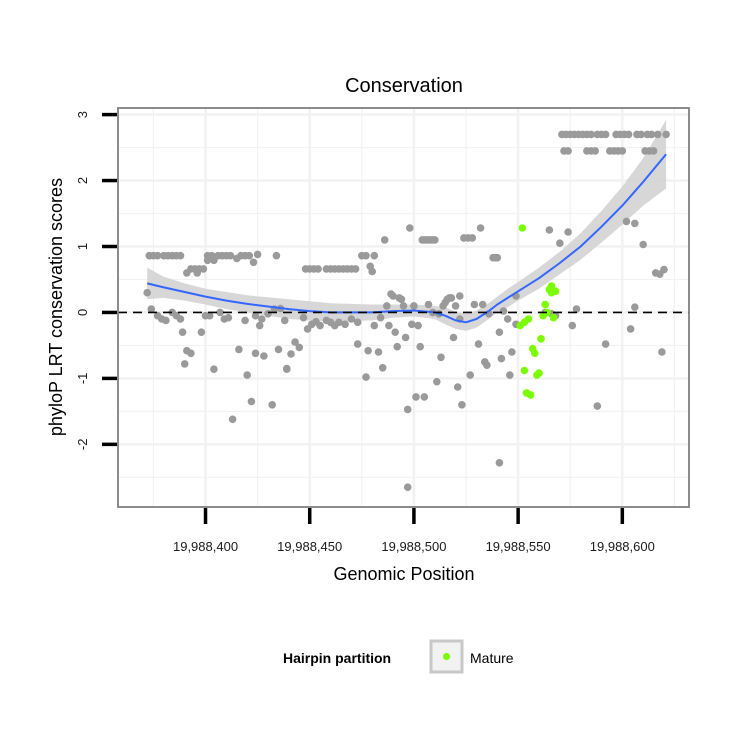  What do you see at coordinates (413, 546) in the screenshot?
I see `x-tick-label: 19,988,500` at bounding box center [413, 546].